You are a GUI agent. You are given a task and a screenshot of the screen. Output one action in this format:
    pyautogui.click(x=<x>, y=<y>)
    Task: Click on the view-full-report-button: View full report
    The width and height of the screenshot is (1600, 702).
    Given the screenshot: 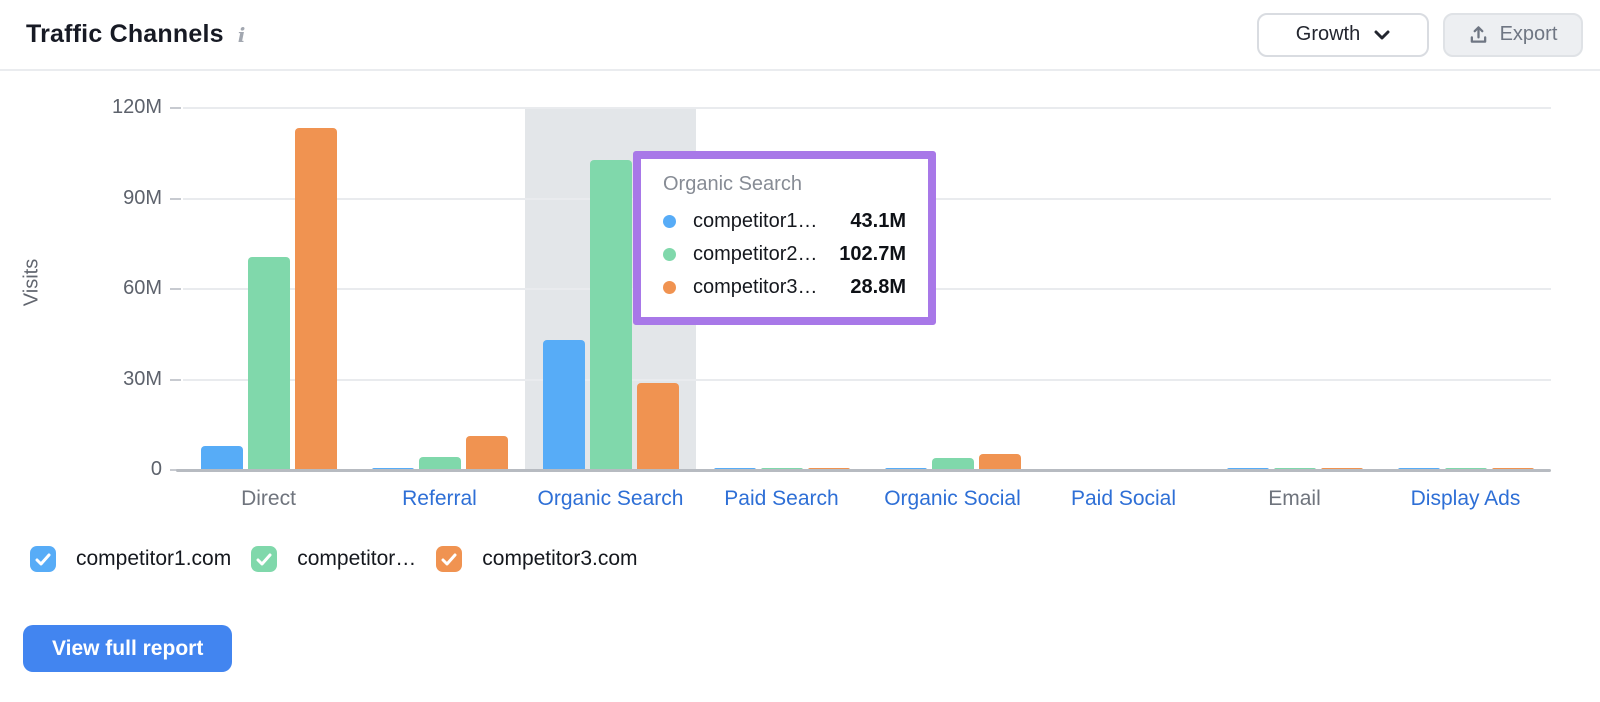 What is the action you would take?
    pyautogui.click(x=128, y=648)
    